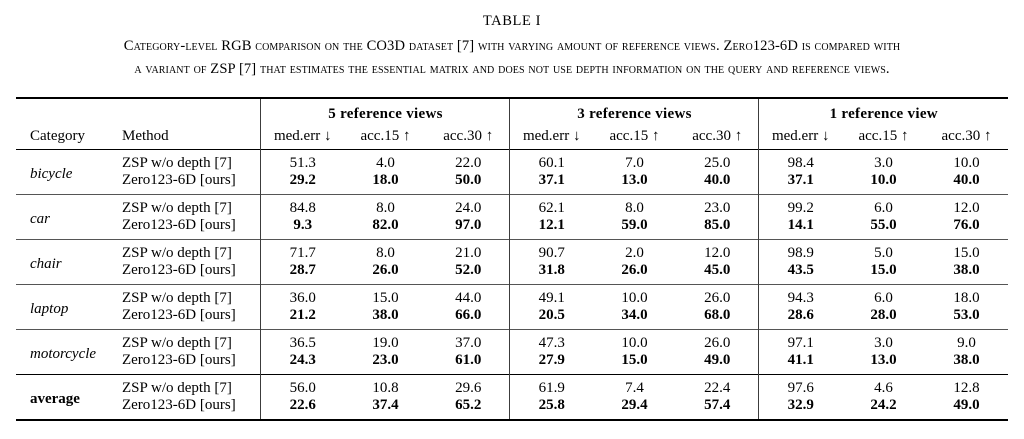 This screenshot has width=1024, height=439. What do you see at coordinates (634, 315) in the screenshot?
I see `value-cell: 34.0` at bounding box center [634, 315].